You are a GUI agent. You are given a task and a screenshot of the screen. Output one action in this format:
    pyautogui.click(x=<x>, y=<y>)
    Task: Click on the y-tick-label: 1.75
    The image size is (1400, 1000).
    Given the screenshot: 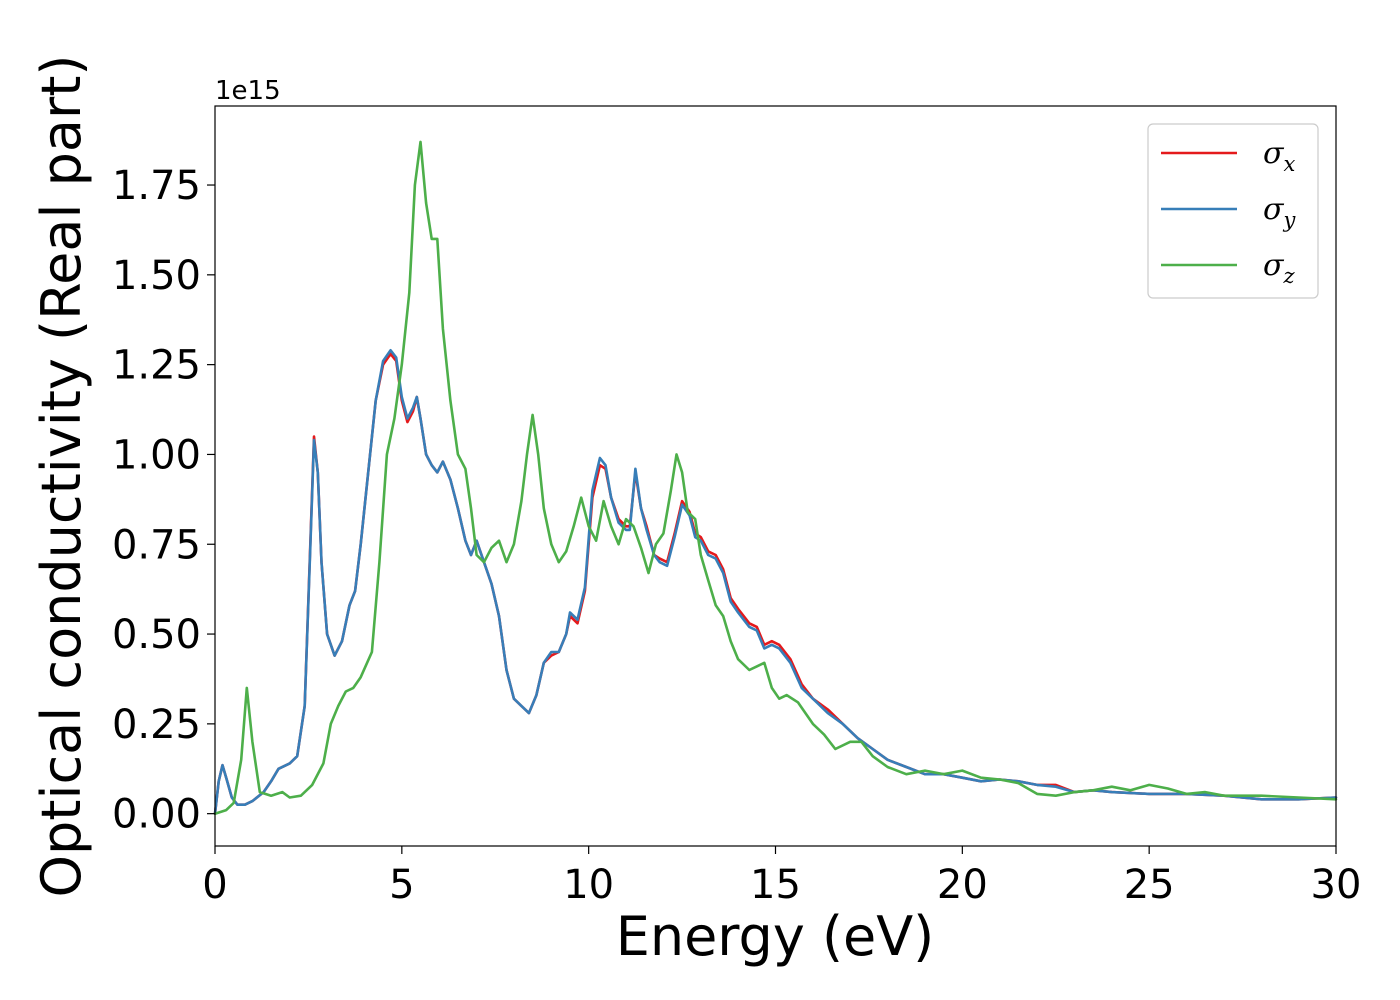 What is the action you would take?
    pyautogui.click(x=156, y=186)
    